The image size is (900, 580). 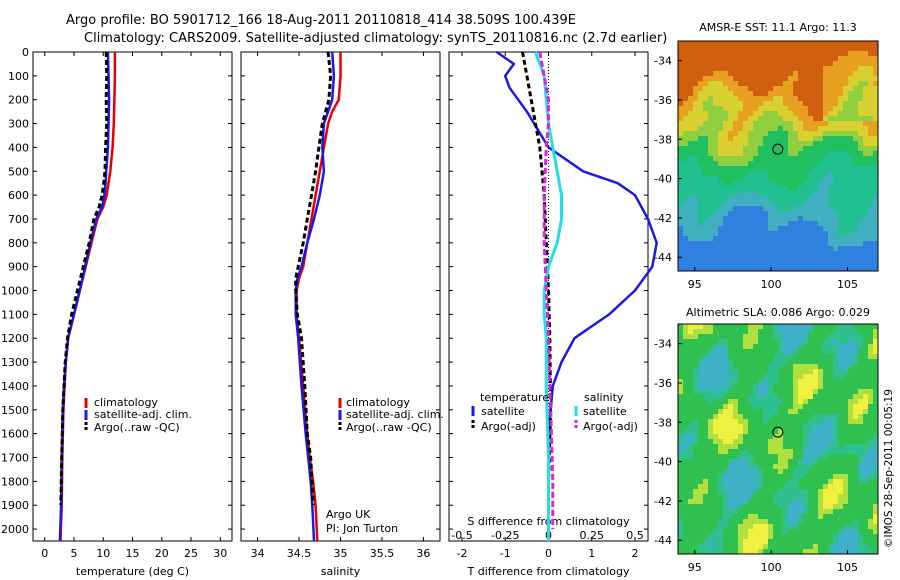 What do you see at coordinates (18, 195) in the screenshot?
I see `y-tick-label: 600` at bounding box center [18, 195].